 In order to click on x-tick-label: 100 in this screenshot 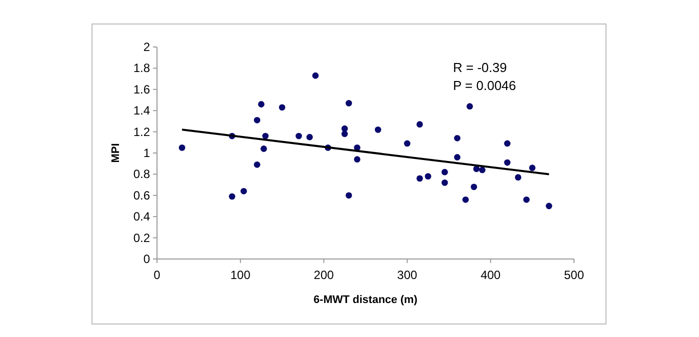, I will do `click(240, 275)`.